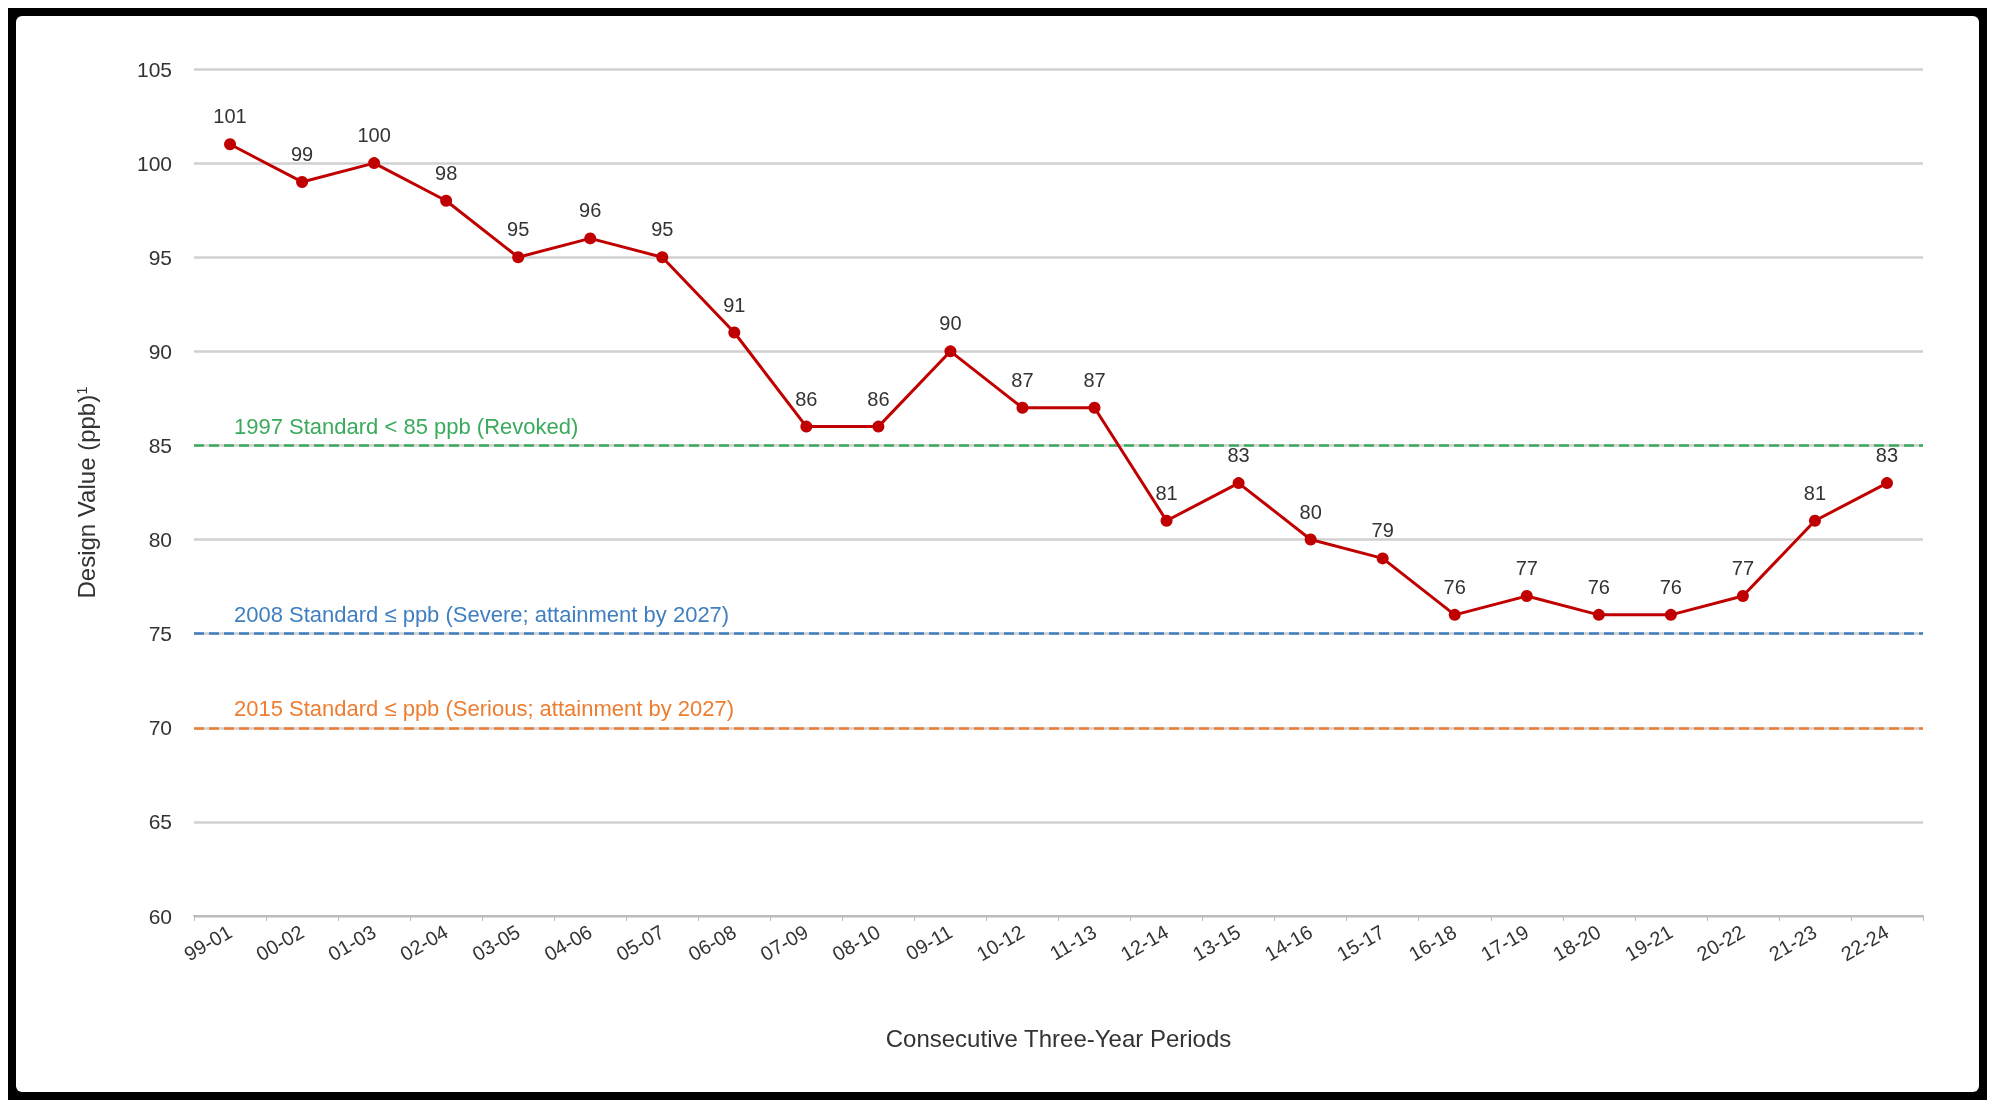 This screenshot has width=1995, height=1108. What do you see at coordinates (590, 210) in the screenshot?
I see `data-label: 96` at bounding box center [590, 210].